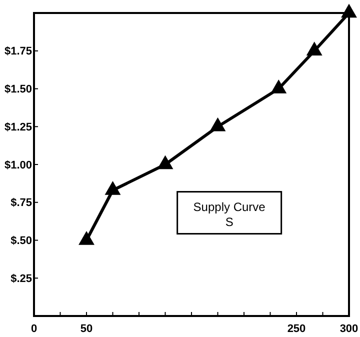 Image resolution: width=360 pixels, height=337 pixels. I want to click on y-tick-label: $1.25, so click(18, 127).